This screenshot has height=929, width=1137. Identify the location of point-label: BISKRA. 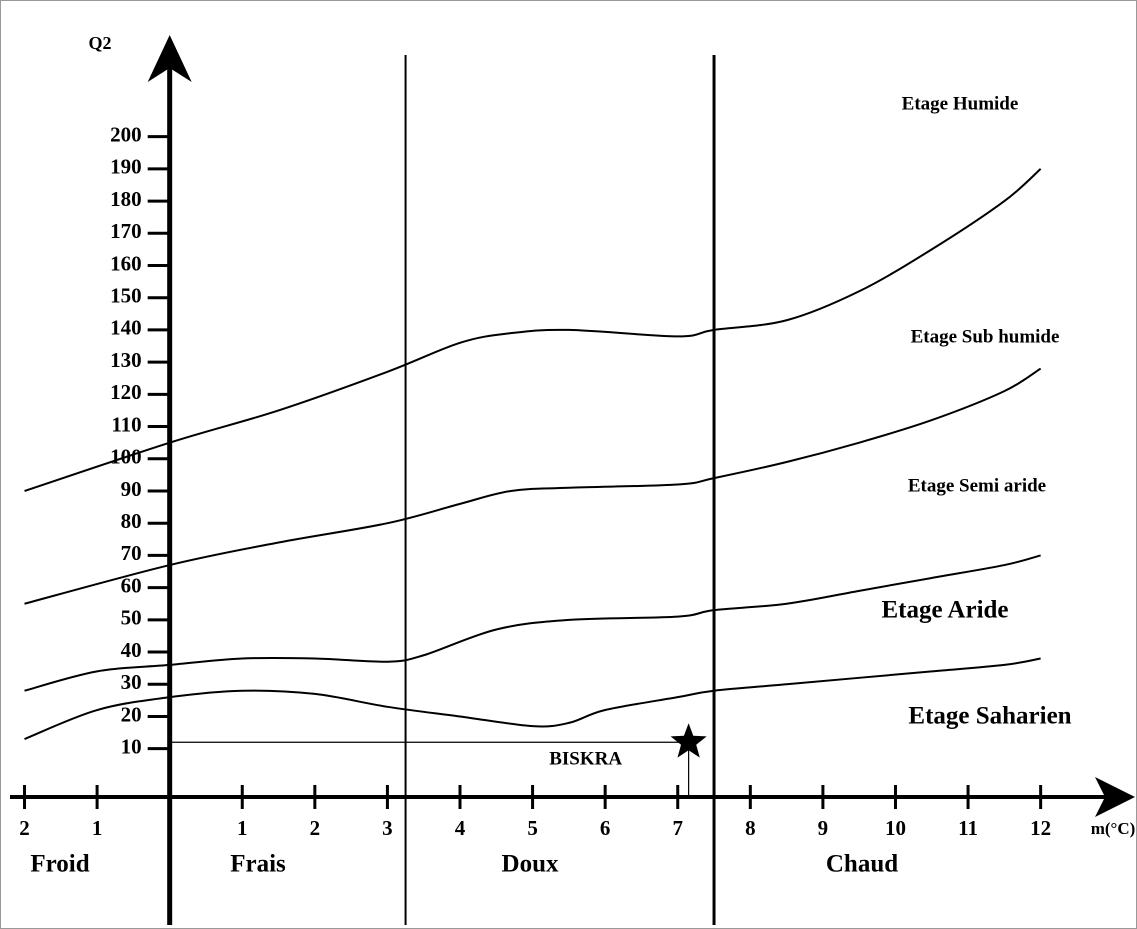
(585, 758).